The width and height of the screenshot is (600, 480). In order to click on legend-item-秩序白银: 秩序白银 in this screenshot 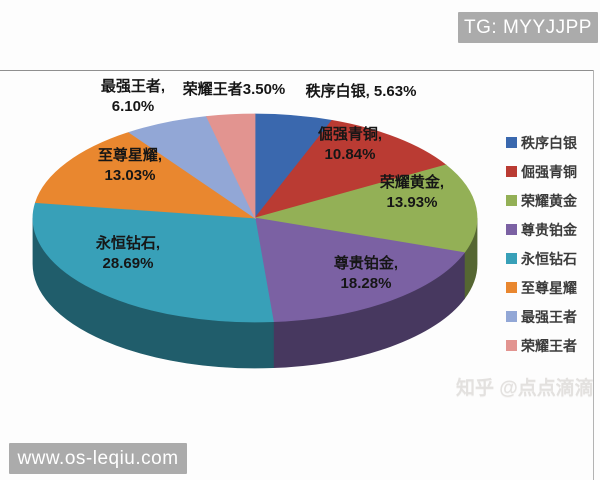, I will do `click(541, 142)`.